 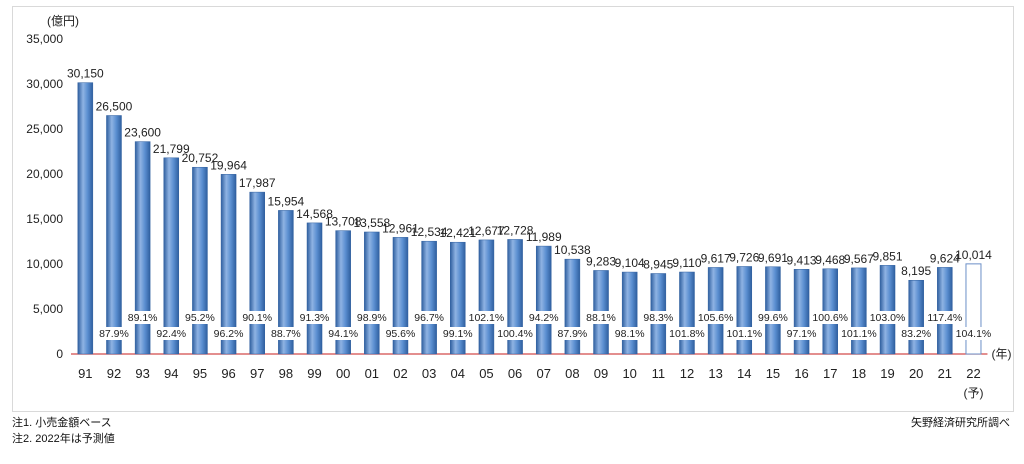 I want to click on x-tick-label: 22, so click(x=973, y=373).